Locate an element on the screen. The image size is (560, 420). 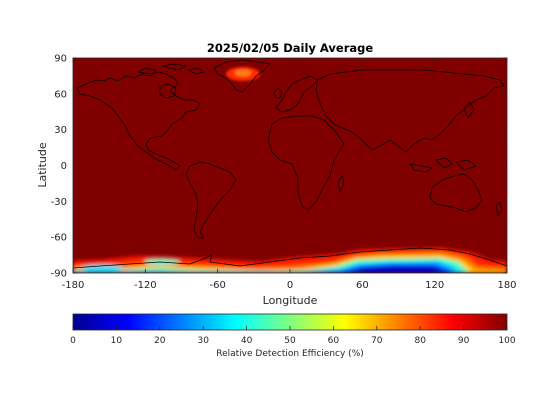
colorbar-tick-label: 100 is located at coordinates (506, 341).